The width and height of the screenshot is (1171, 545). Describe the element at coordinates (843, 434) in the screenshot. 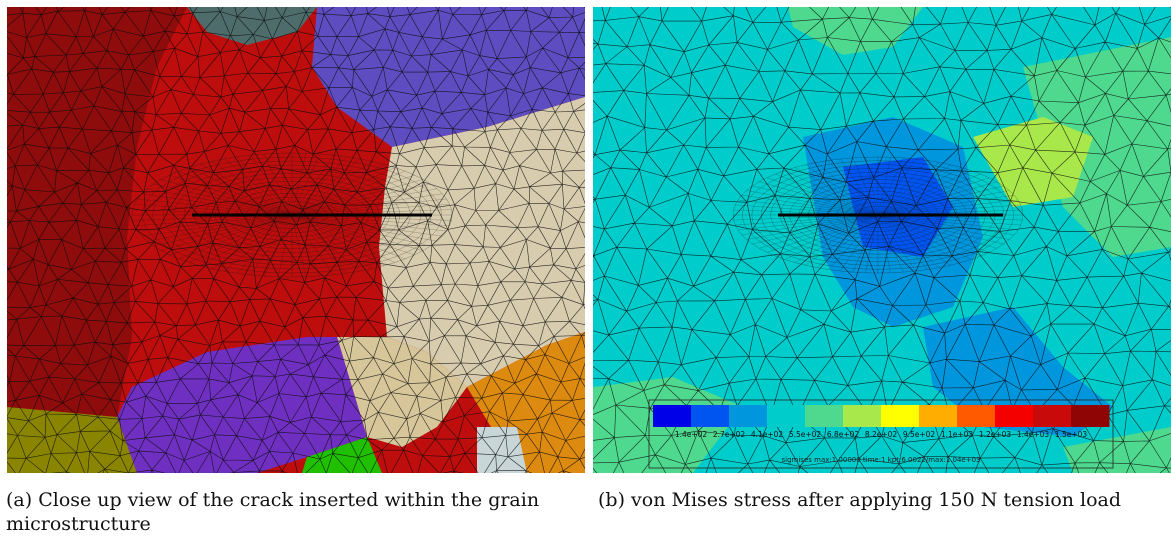

I see `colorbar-tick-label: 6.8e+02` at that location.